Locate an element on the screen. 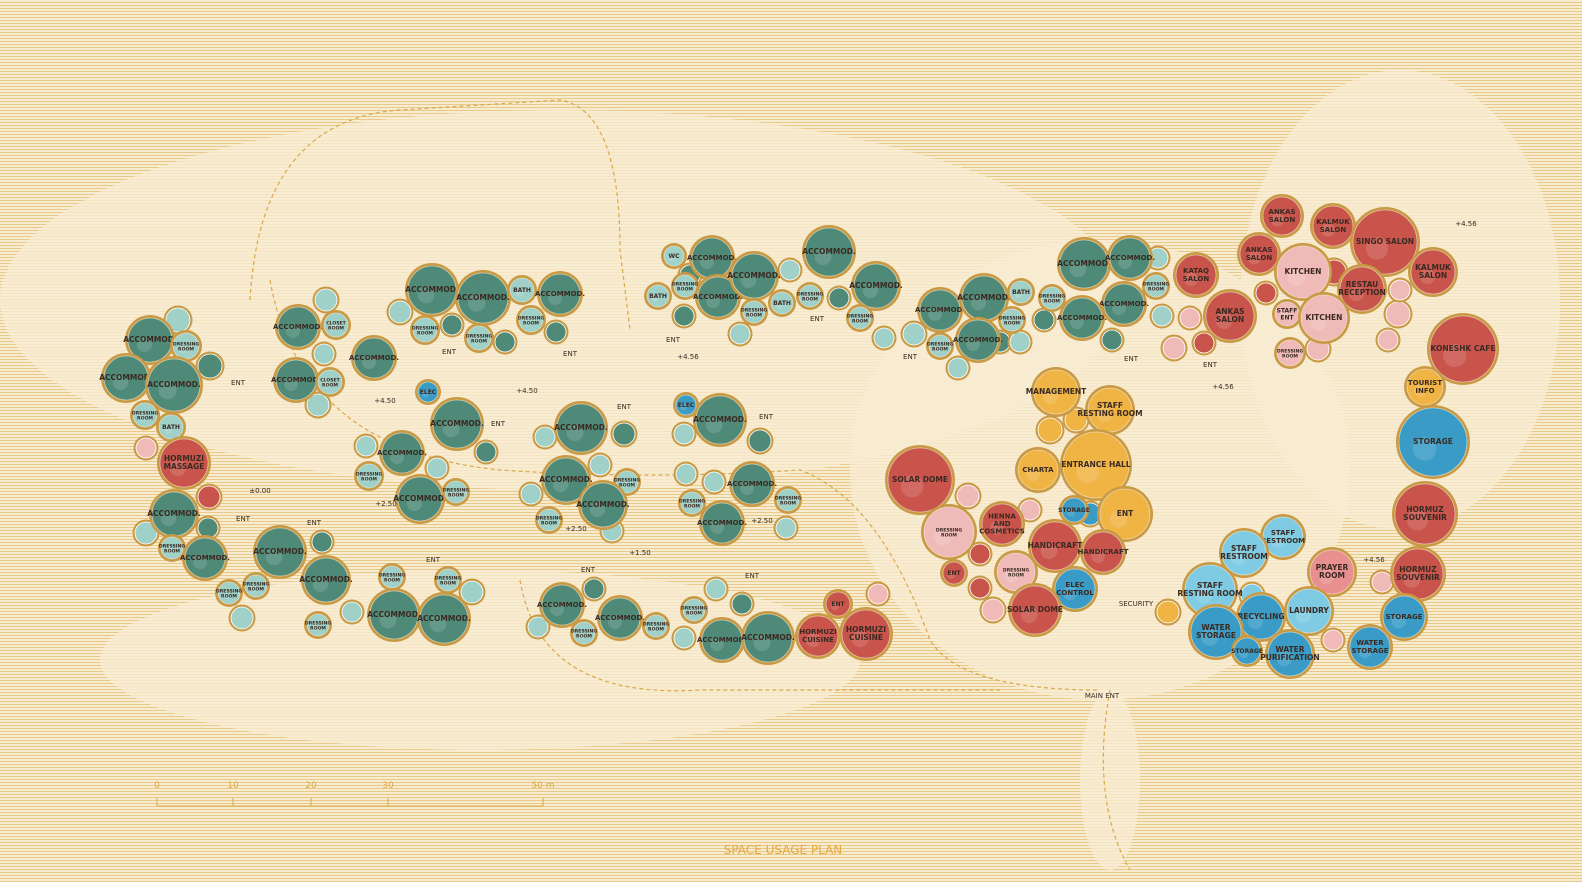 This screenshot has width=1582, height=882. room-label-line: KATAQ is located at coordinates (1196, 271).